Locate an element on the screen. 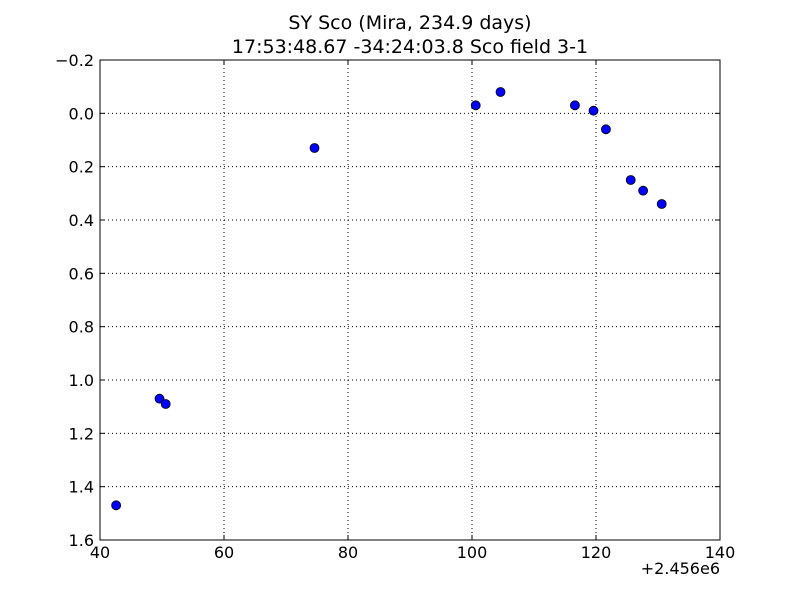 This screenshot has height=600, width=800. x-tick-label: 80 is located at coordinates (348, 552).